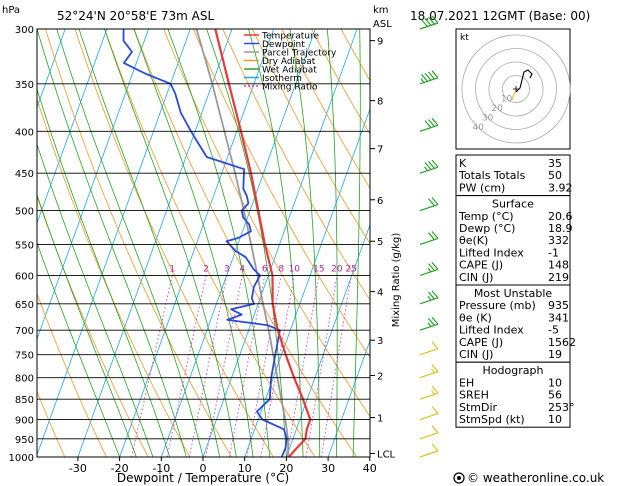 This screenshot has height=486, width=629. What do you see at coordinates (299, 54) in the screenshot?
I see `legend-entry-label: Parcel Trajectory` at bounding box center [299, 54].